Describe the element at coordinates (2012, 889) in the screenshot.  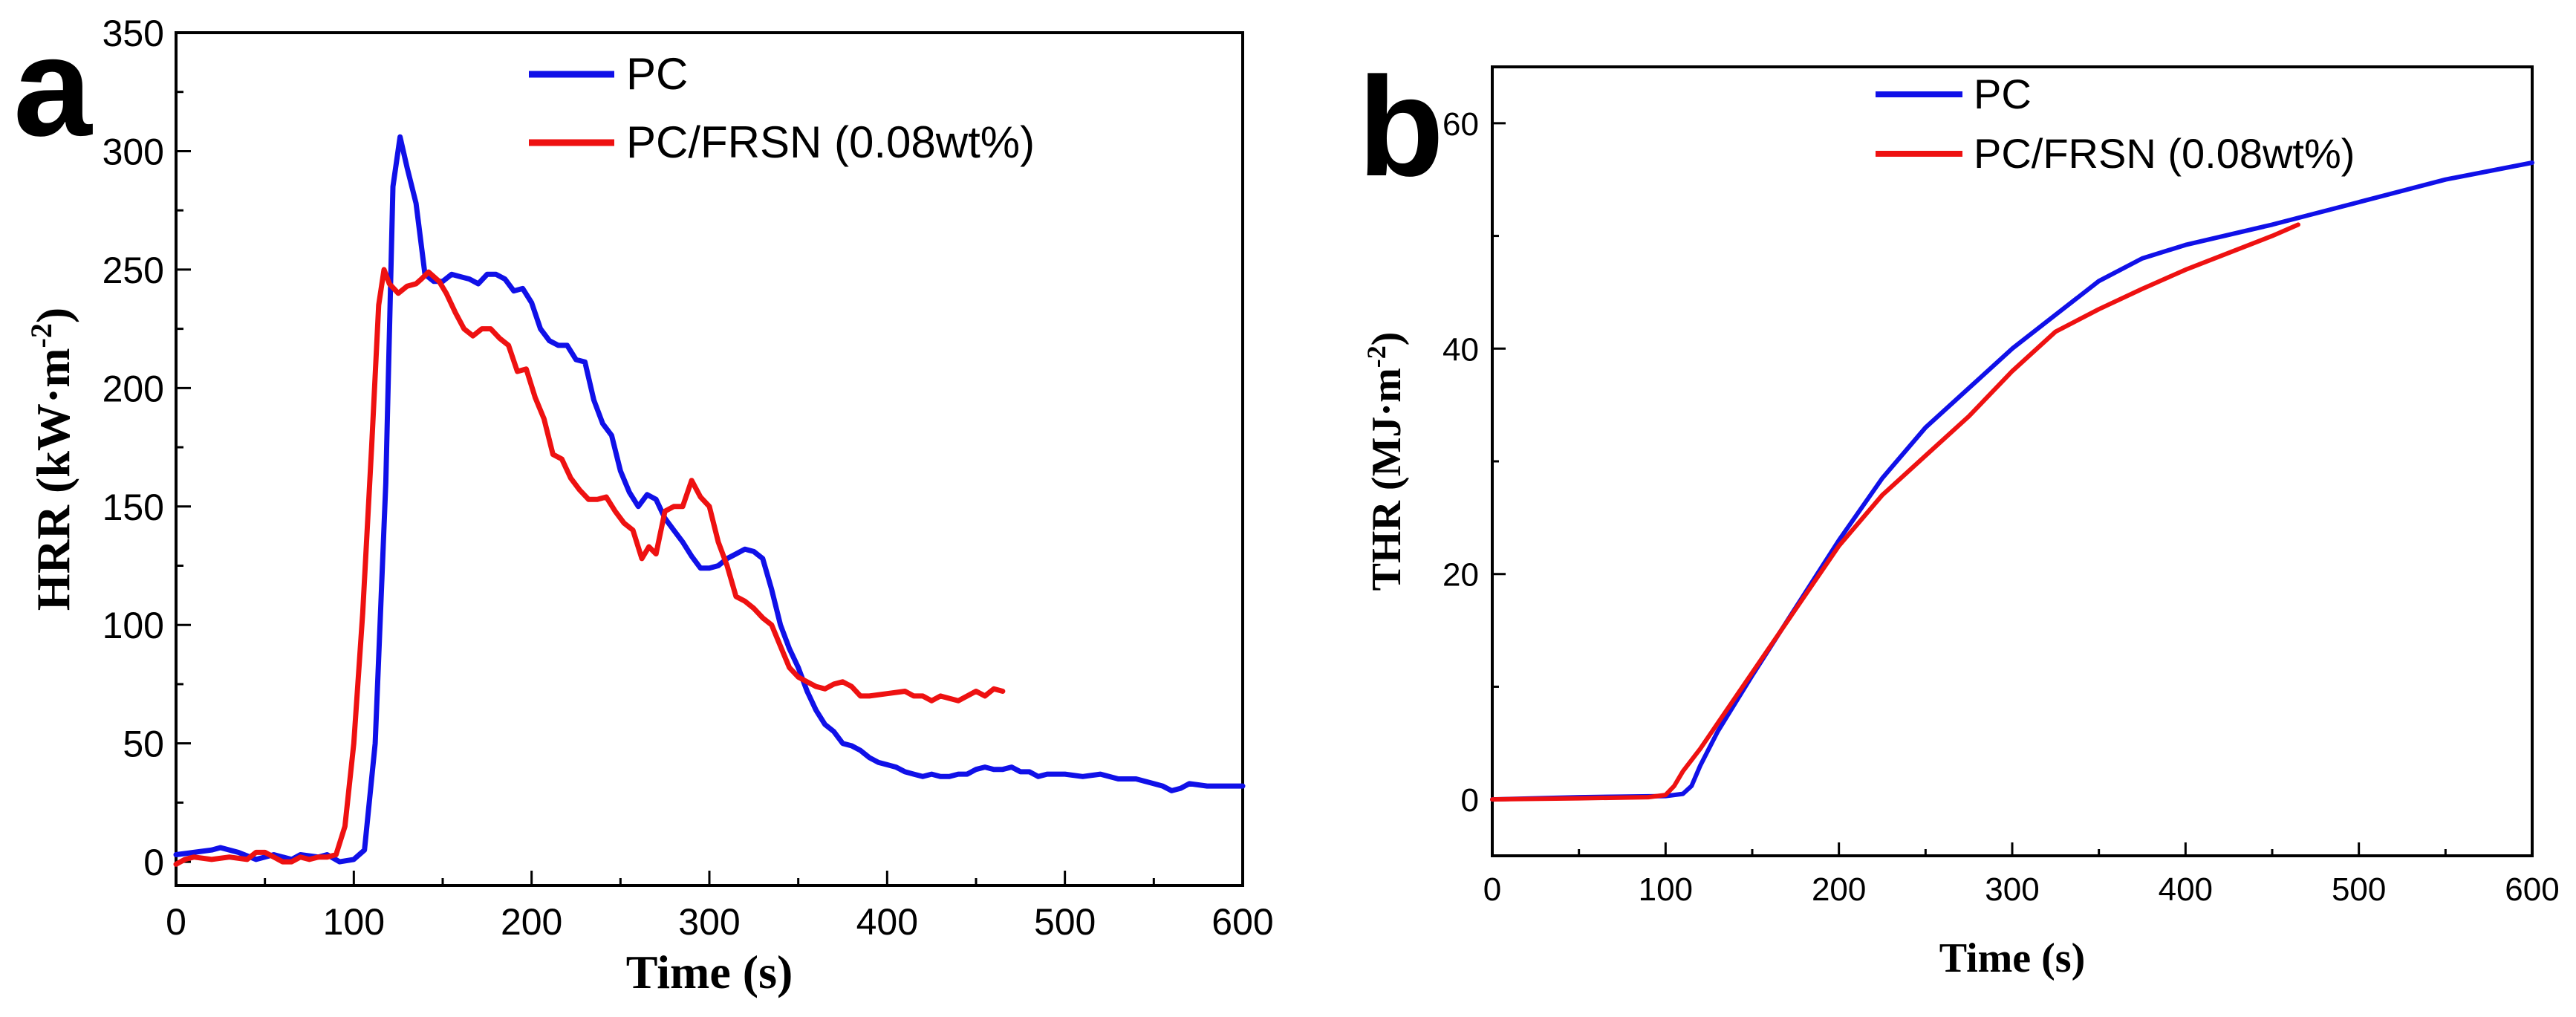
I see `x-tick-label-b: 300` at that location.